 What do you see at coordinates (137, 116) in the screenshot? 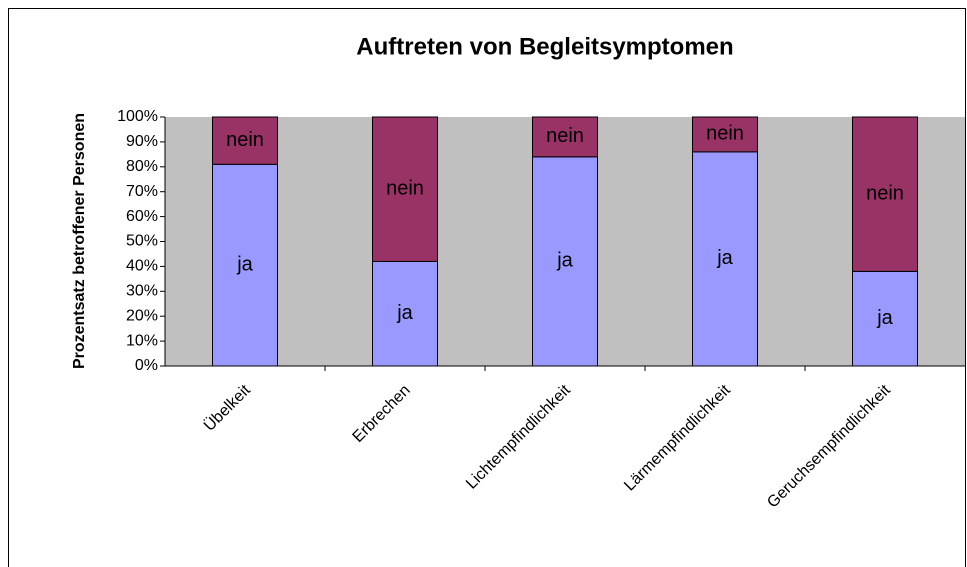
I see `y-tick-label: 100%` at bounding box center [137, 116].